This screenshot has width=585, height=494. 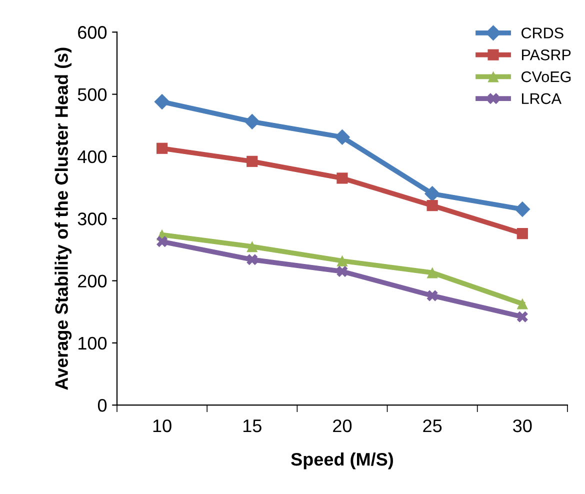 I want to click on x-tick-label: 20, so click(x=342, y=425).